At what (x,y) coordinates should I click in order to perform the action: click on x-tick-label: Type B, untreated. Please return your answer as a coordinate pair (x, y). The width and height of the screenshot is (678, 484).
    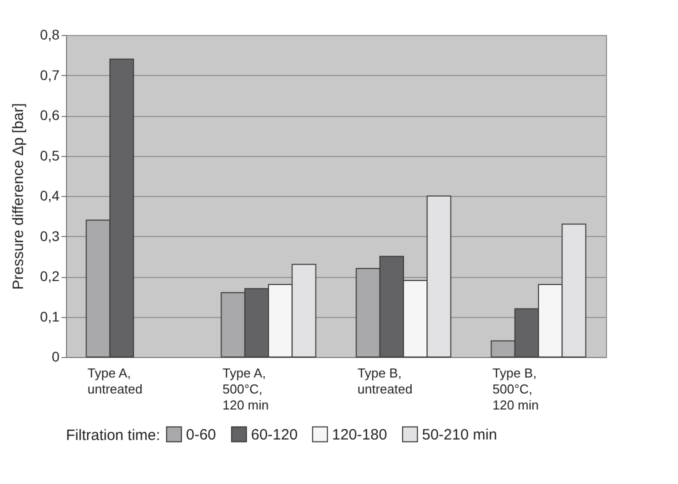
    Looking at the image, I should click on (385, 381).